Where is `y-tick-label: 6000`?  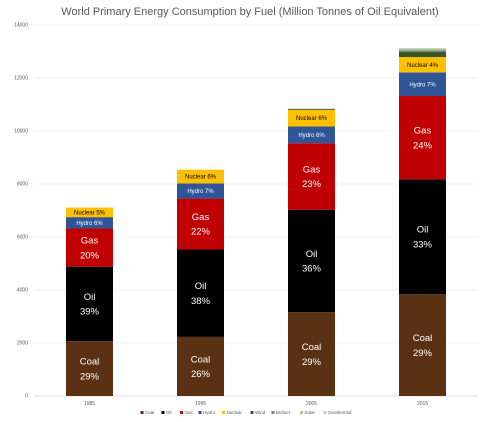 y-tick-label: 6000 is located at coordinates (22, 238).